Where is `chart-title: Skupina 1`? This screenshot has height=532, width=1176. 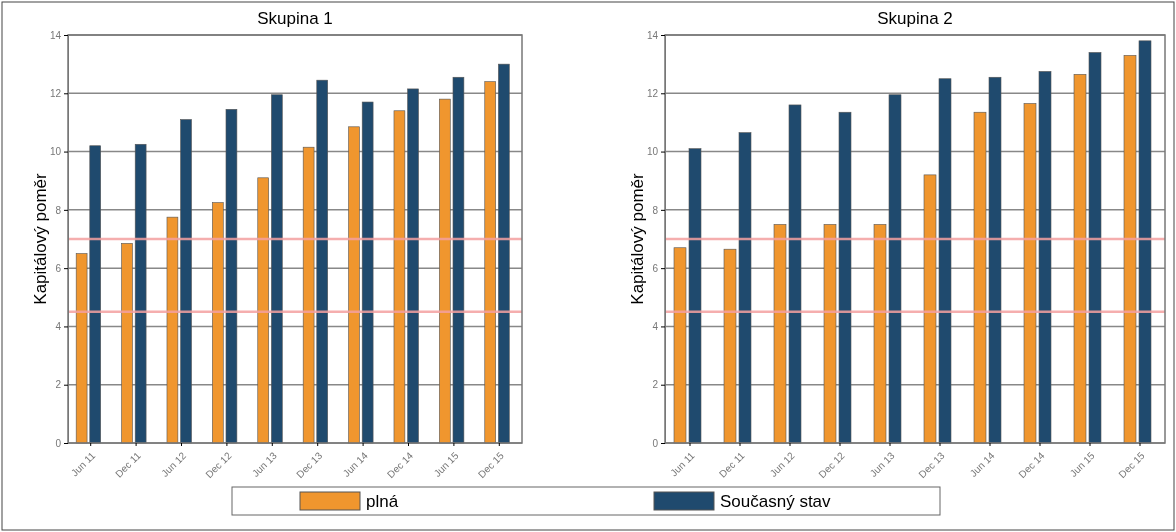 chart-title: Skupina 1 is located at coordinates (295, 18).